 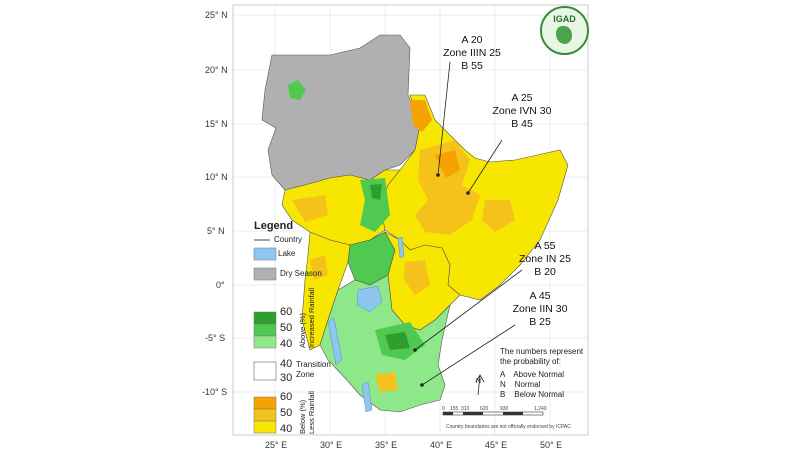 I want to click on zone-label-iv: A 25 Zone IVN 30 B 45, so click(x=522, y=111).